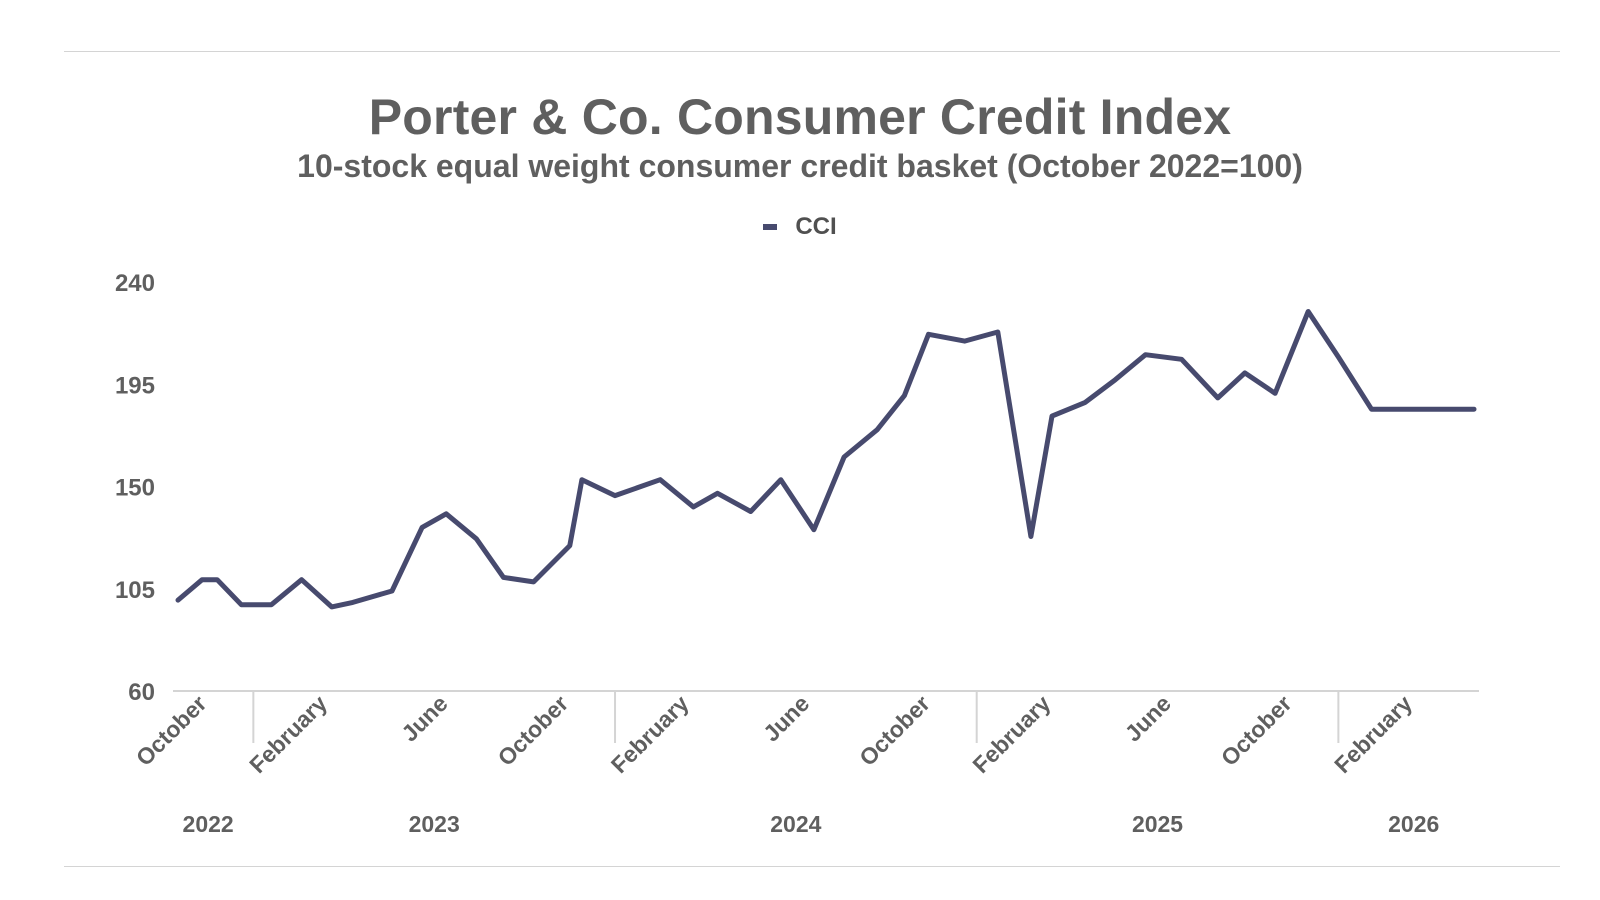 The height and width of the screenshot is (900, 1600). I want to click on year-label: 2023, so click(434, 824).